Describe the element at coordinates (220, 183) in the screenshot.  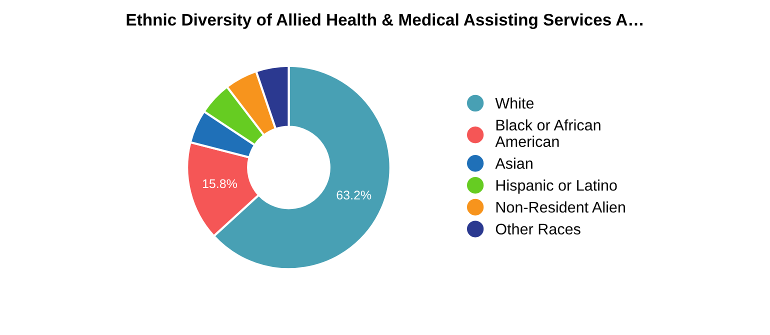
I see `data-label: 15.8%` at that location.